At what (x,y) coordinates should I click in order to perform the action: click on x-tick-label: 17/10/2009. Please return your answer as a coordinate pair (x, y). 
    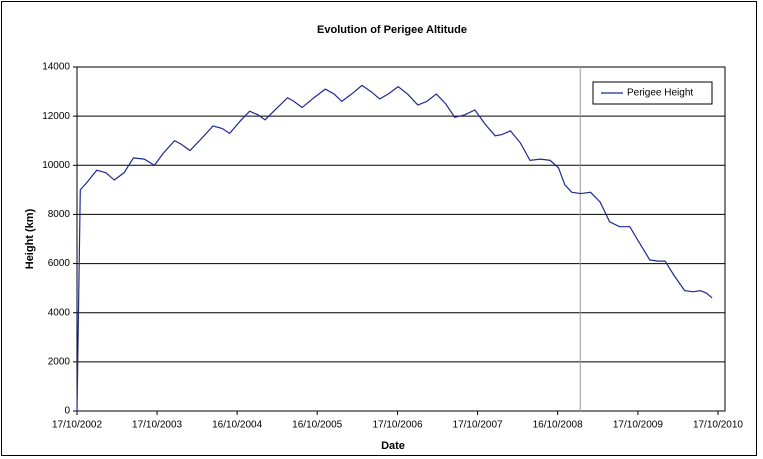
    Looking at the image, I should click on (638, 425).